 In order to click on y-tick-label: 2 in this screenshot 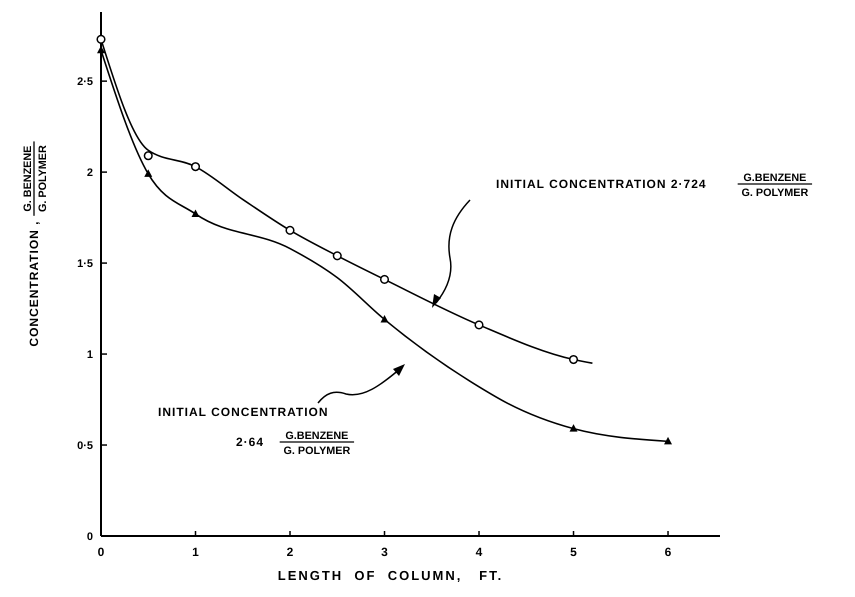, I will do `click(89, 173)`.